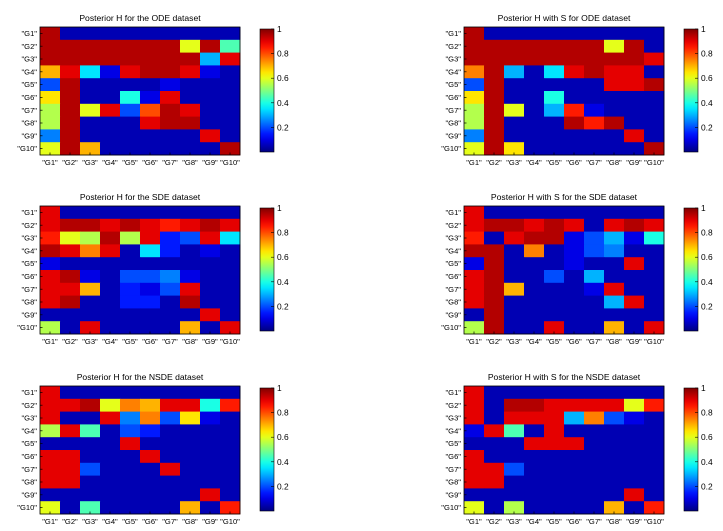 The image size is (723, 531). Describe the element at coordinates (514, 162) in the screenshot. I see `x-tick-label: "G3"` at that location.